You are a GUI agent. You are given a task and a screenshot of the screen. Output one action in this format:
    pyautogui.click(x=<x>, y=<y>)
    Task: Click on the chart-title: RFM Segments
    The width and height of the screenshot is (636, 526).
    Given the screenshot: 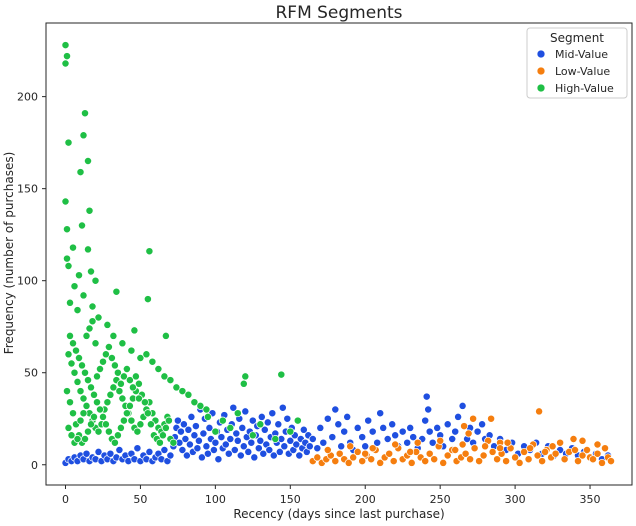 What is the action you would take?
    pyautogui.click(x=338, y=13)
    